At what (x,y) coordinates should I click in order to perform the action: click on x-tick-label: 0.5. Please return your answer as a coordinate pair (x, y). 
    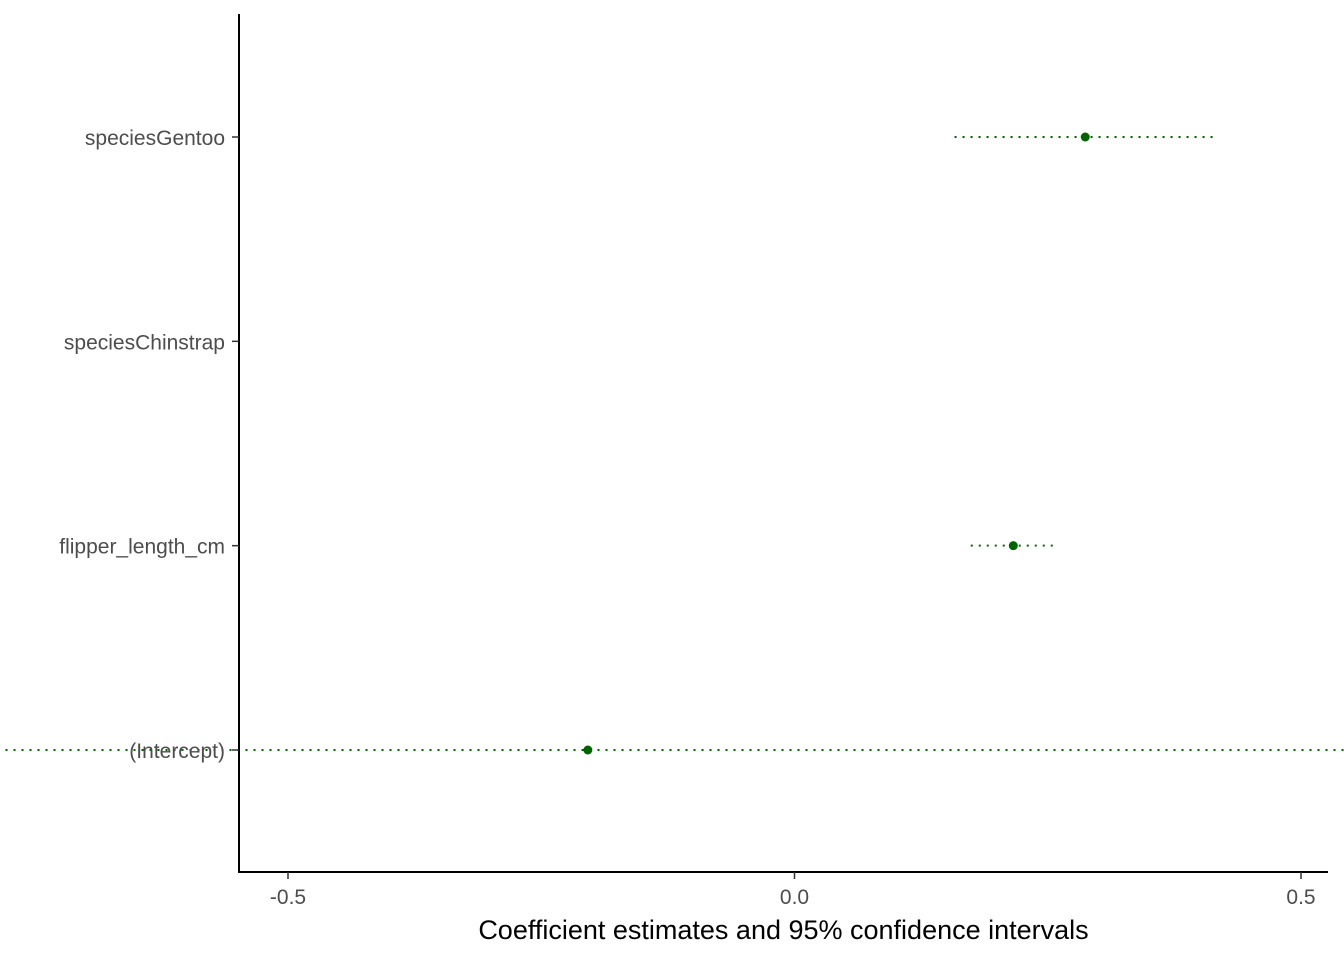
    Looking at the image, I should click on (1300, 897).